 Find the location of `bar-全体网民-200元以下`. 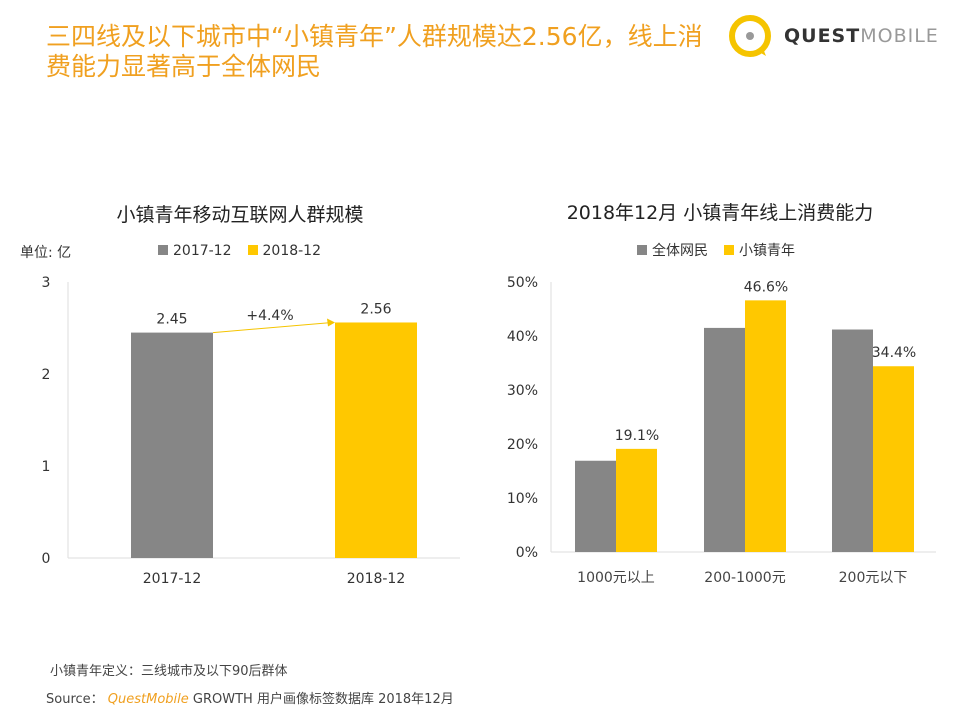

bar-全体网民-200元以下 is located at coordinates (852, 440).